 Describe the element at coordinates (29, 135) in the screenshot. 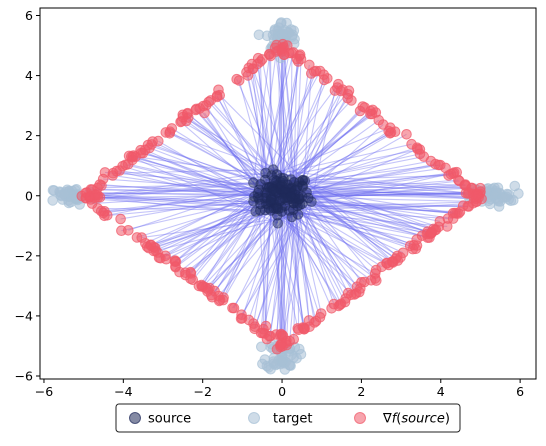

I see `y-tick-label: 2` at that location.